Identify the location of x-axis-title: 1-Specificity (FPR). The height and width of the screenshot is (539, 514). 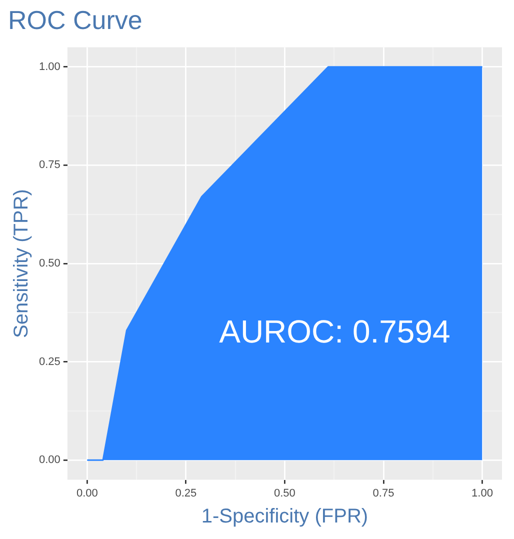
(284, 517).